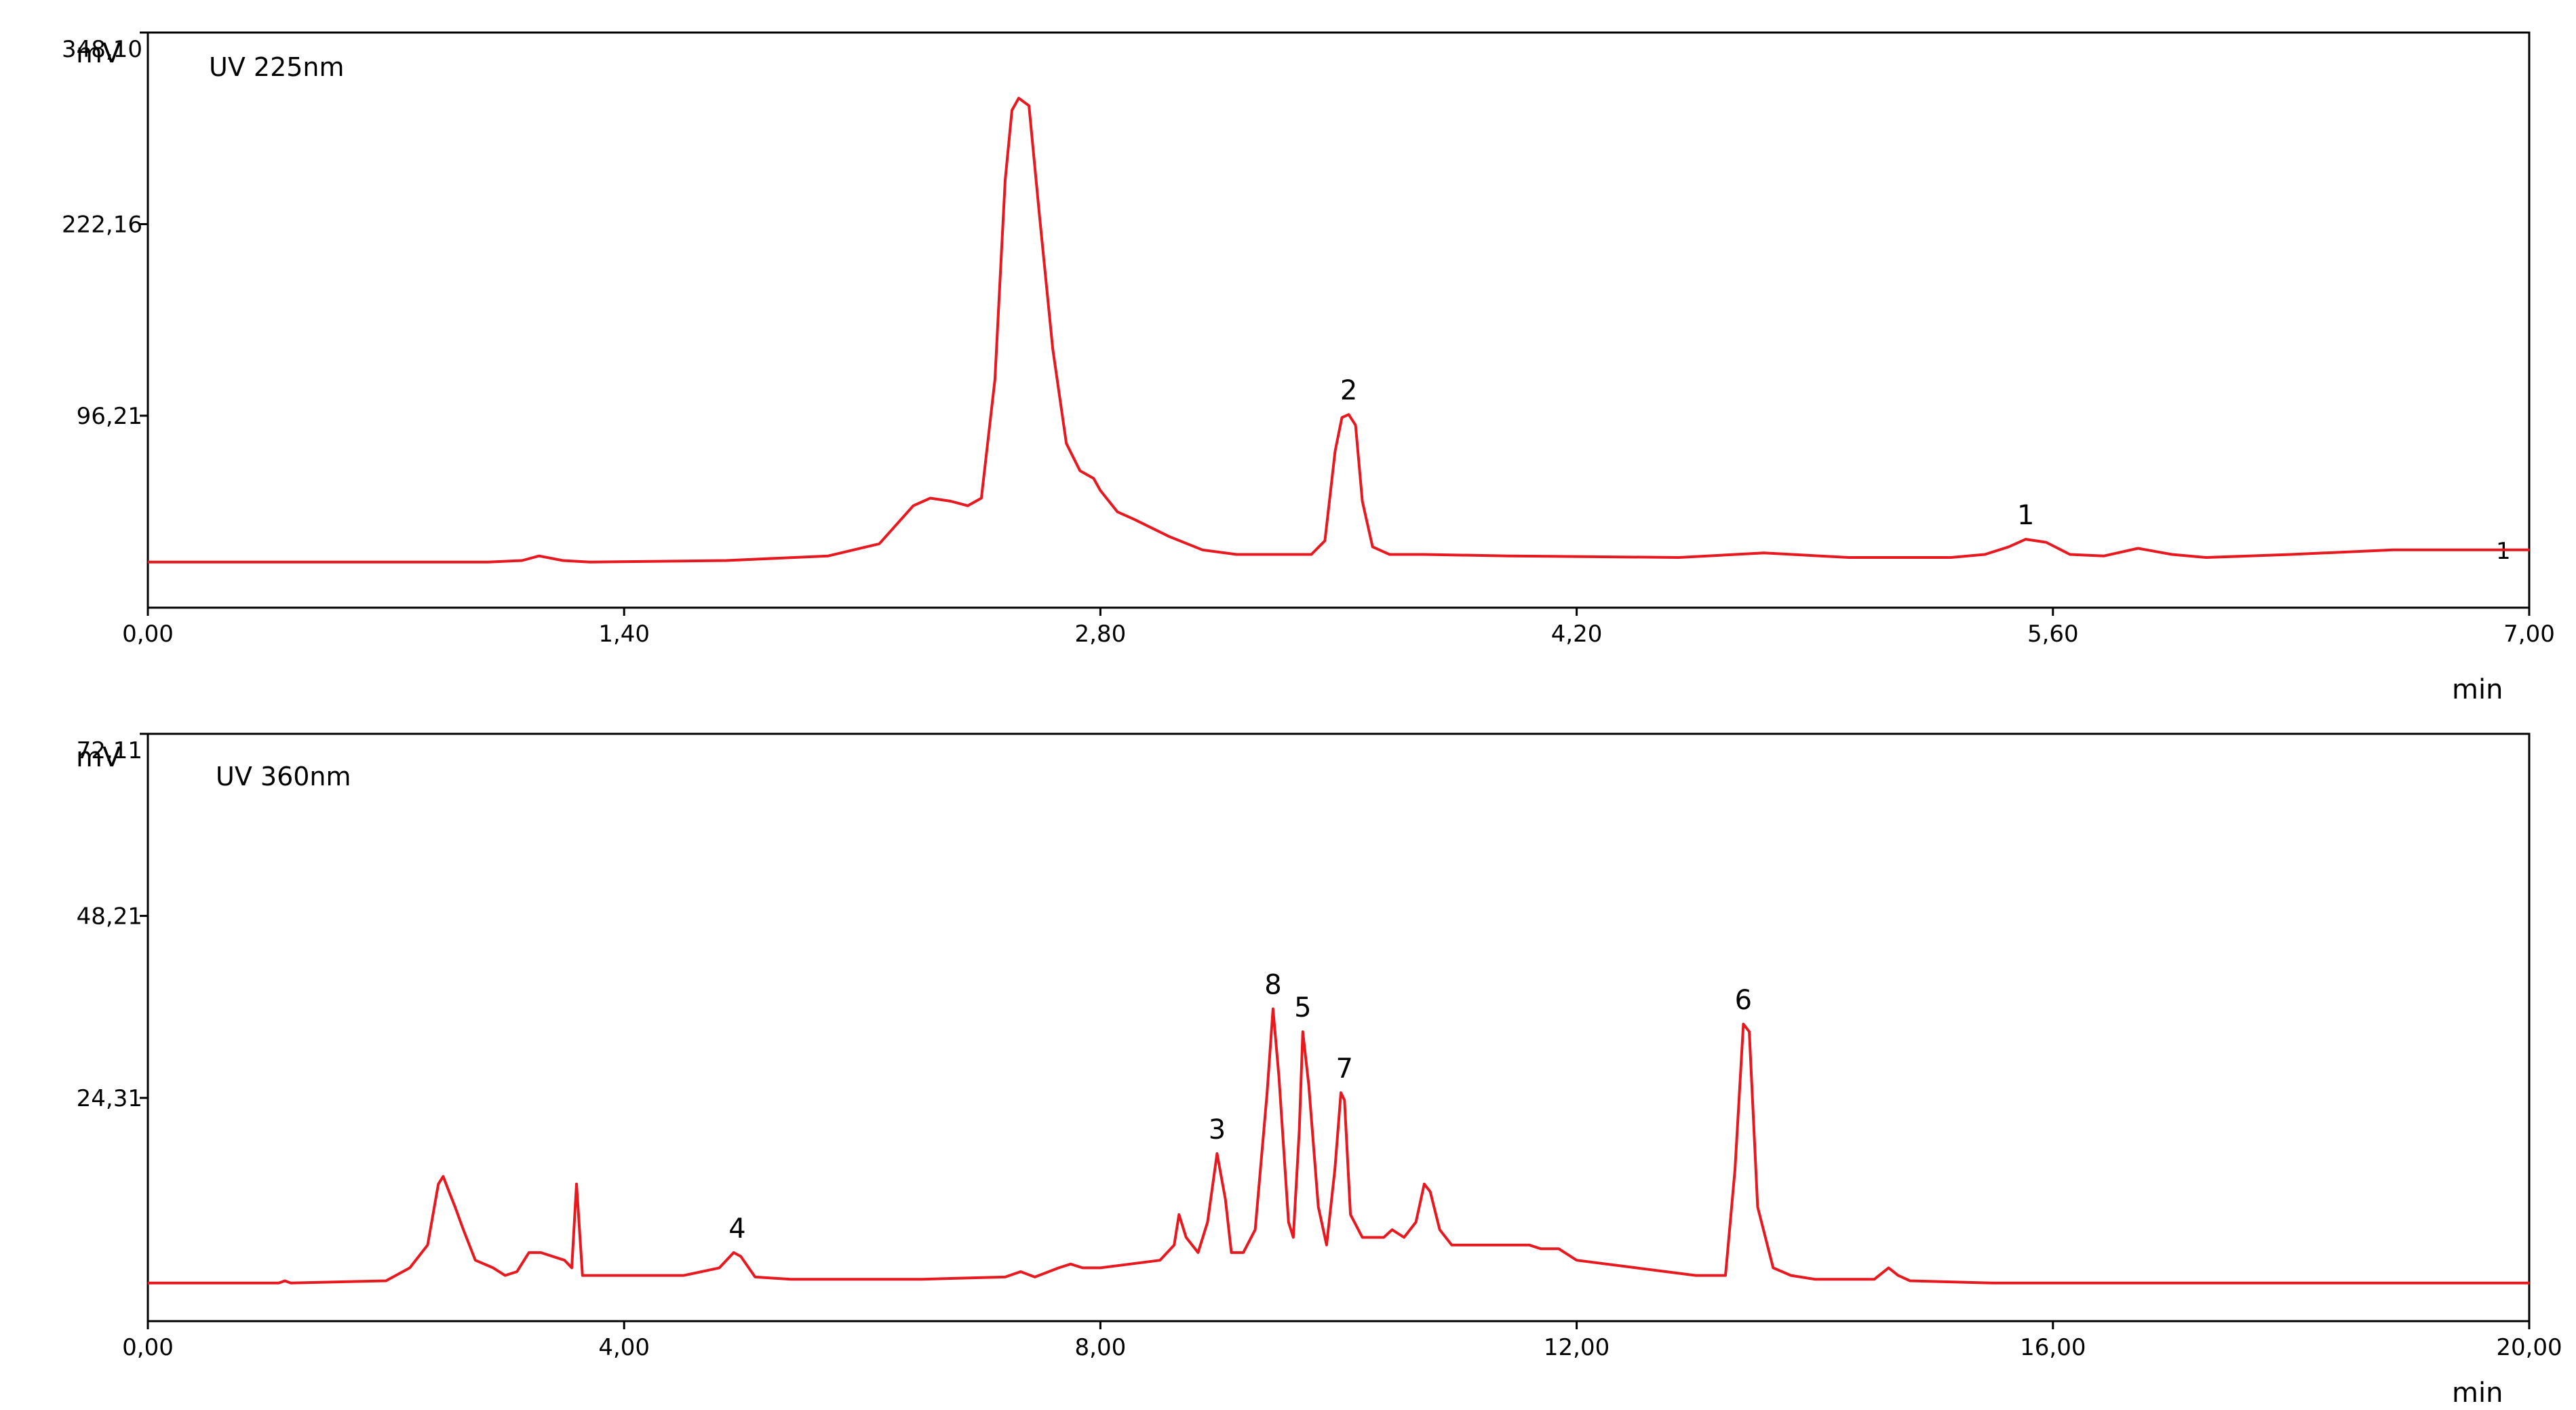 Image resolution: width=2576 pixels, height=1410 pixels. I want to click on x-tick-label: 4,20, so click(1577, 634).